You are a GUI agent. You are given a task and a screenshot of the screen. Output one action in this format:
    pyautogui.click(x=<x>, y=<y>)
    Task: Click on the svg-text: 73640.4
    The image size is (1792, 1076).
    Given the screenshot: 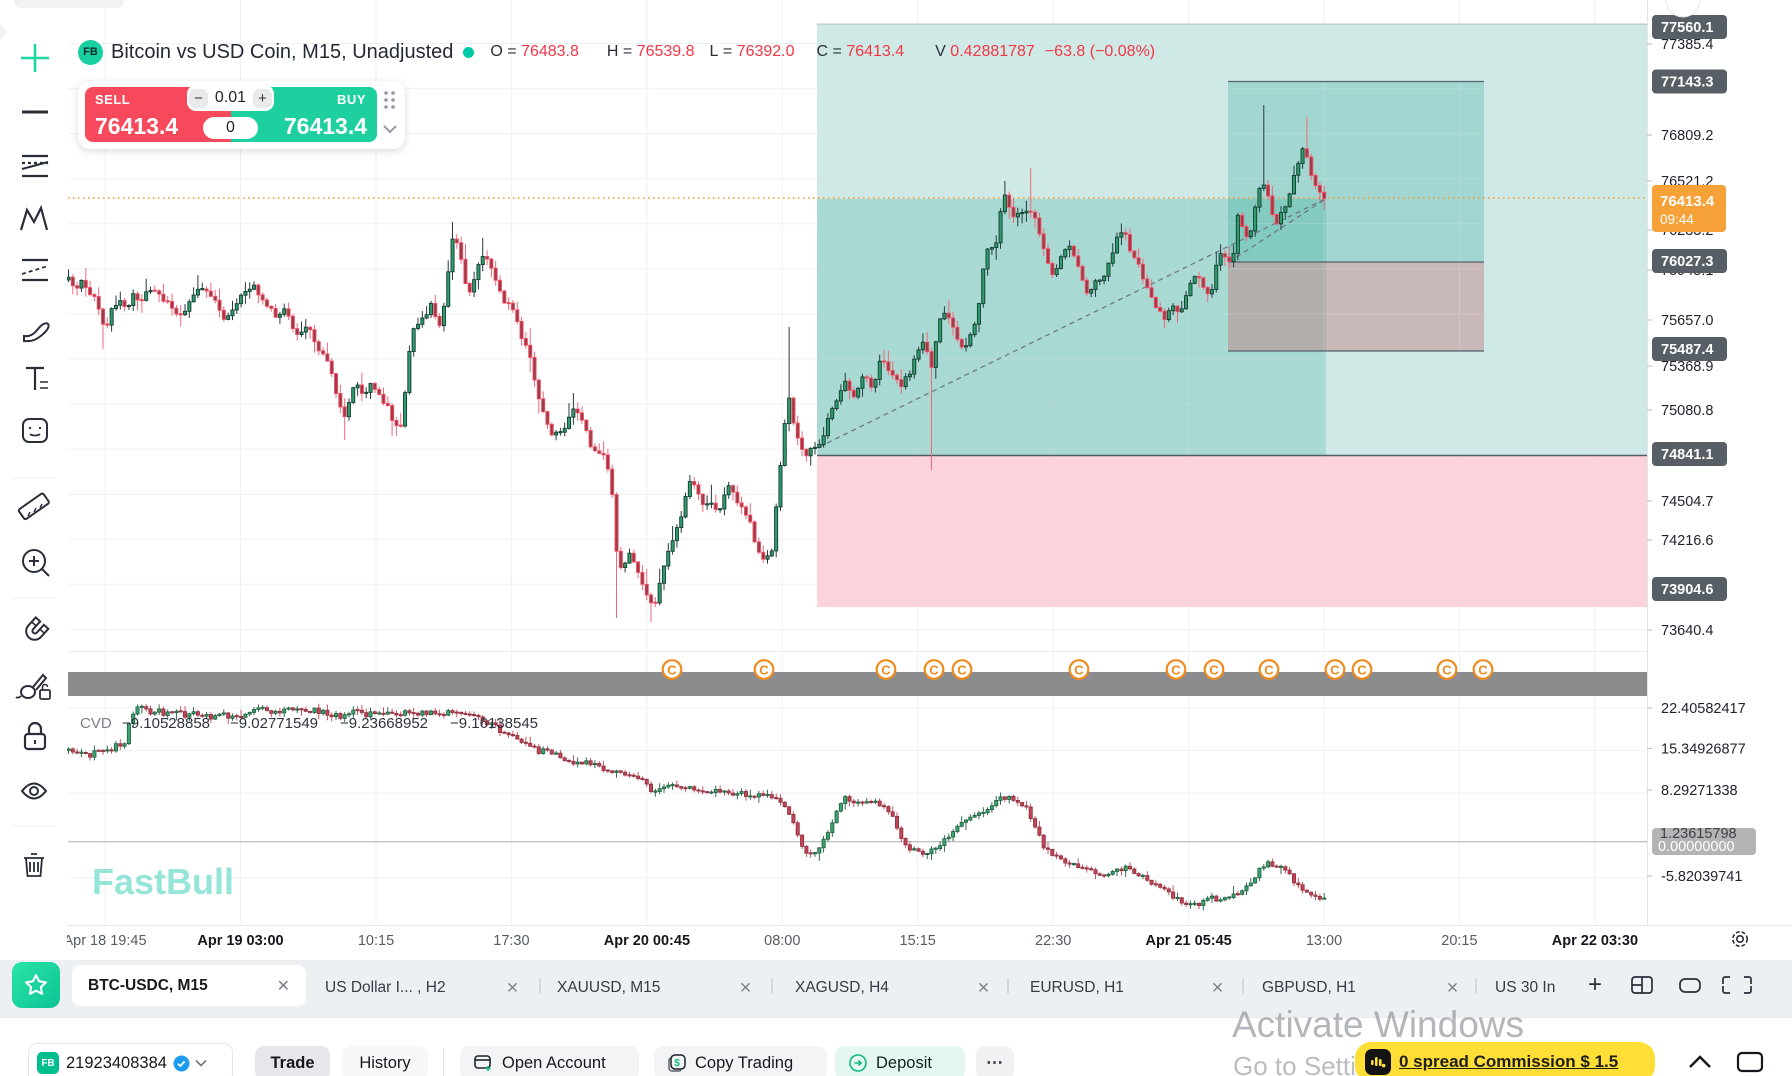 What is the action you would take?
    pyautogui.click(x=1687, y=631)
    